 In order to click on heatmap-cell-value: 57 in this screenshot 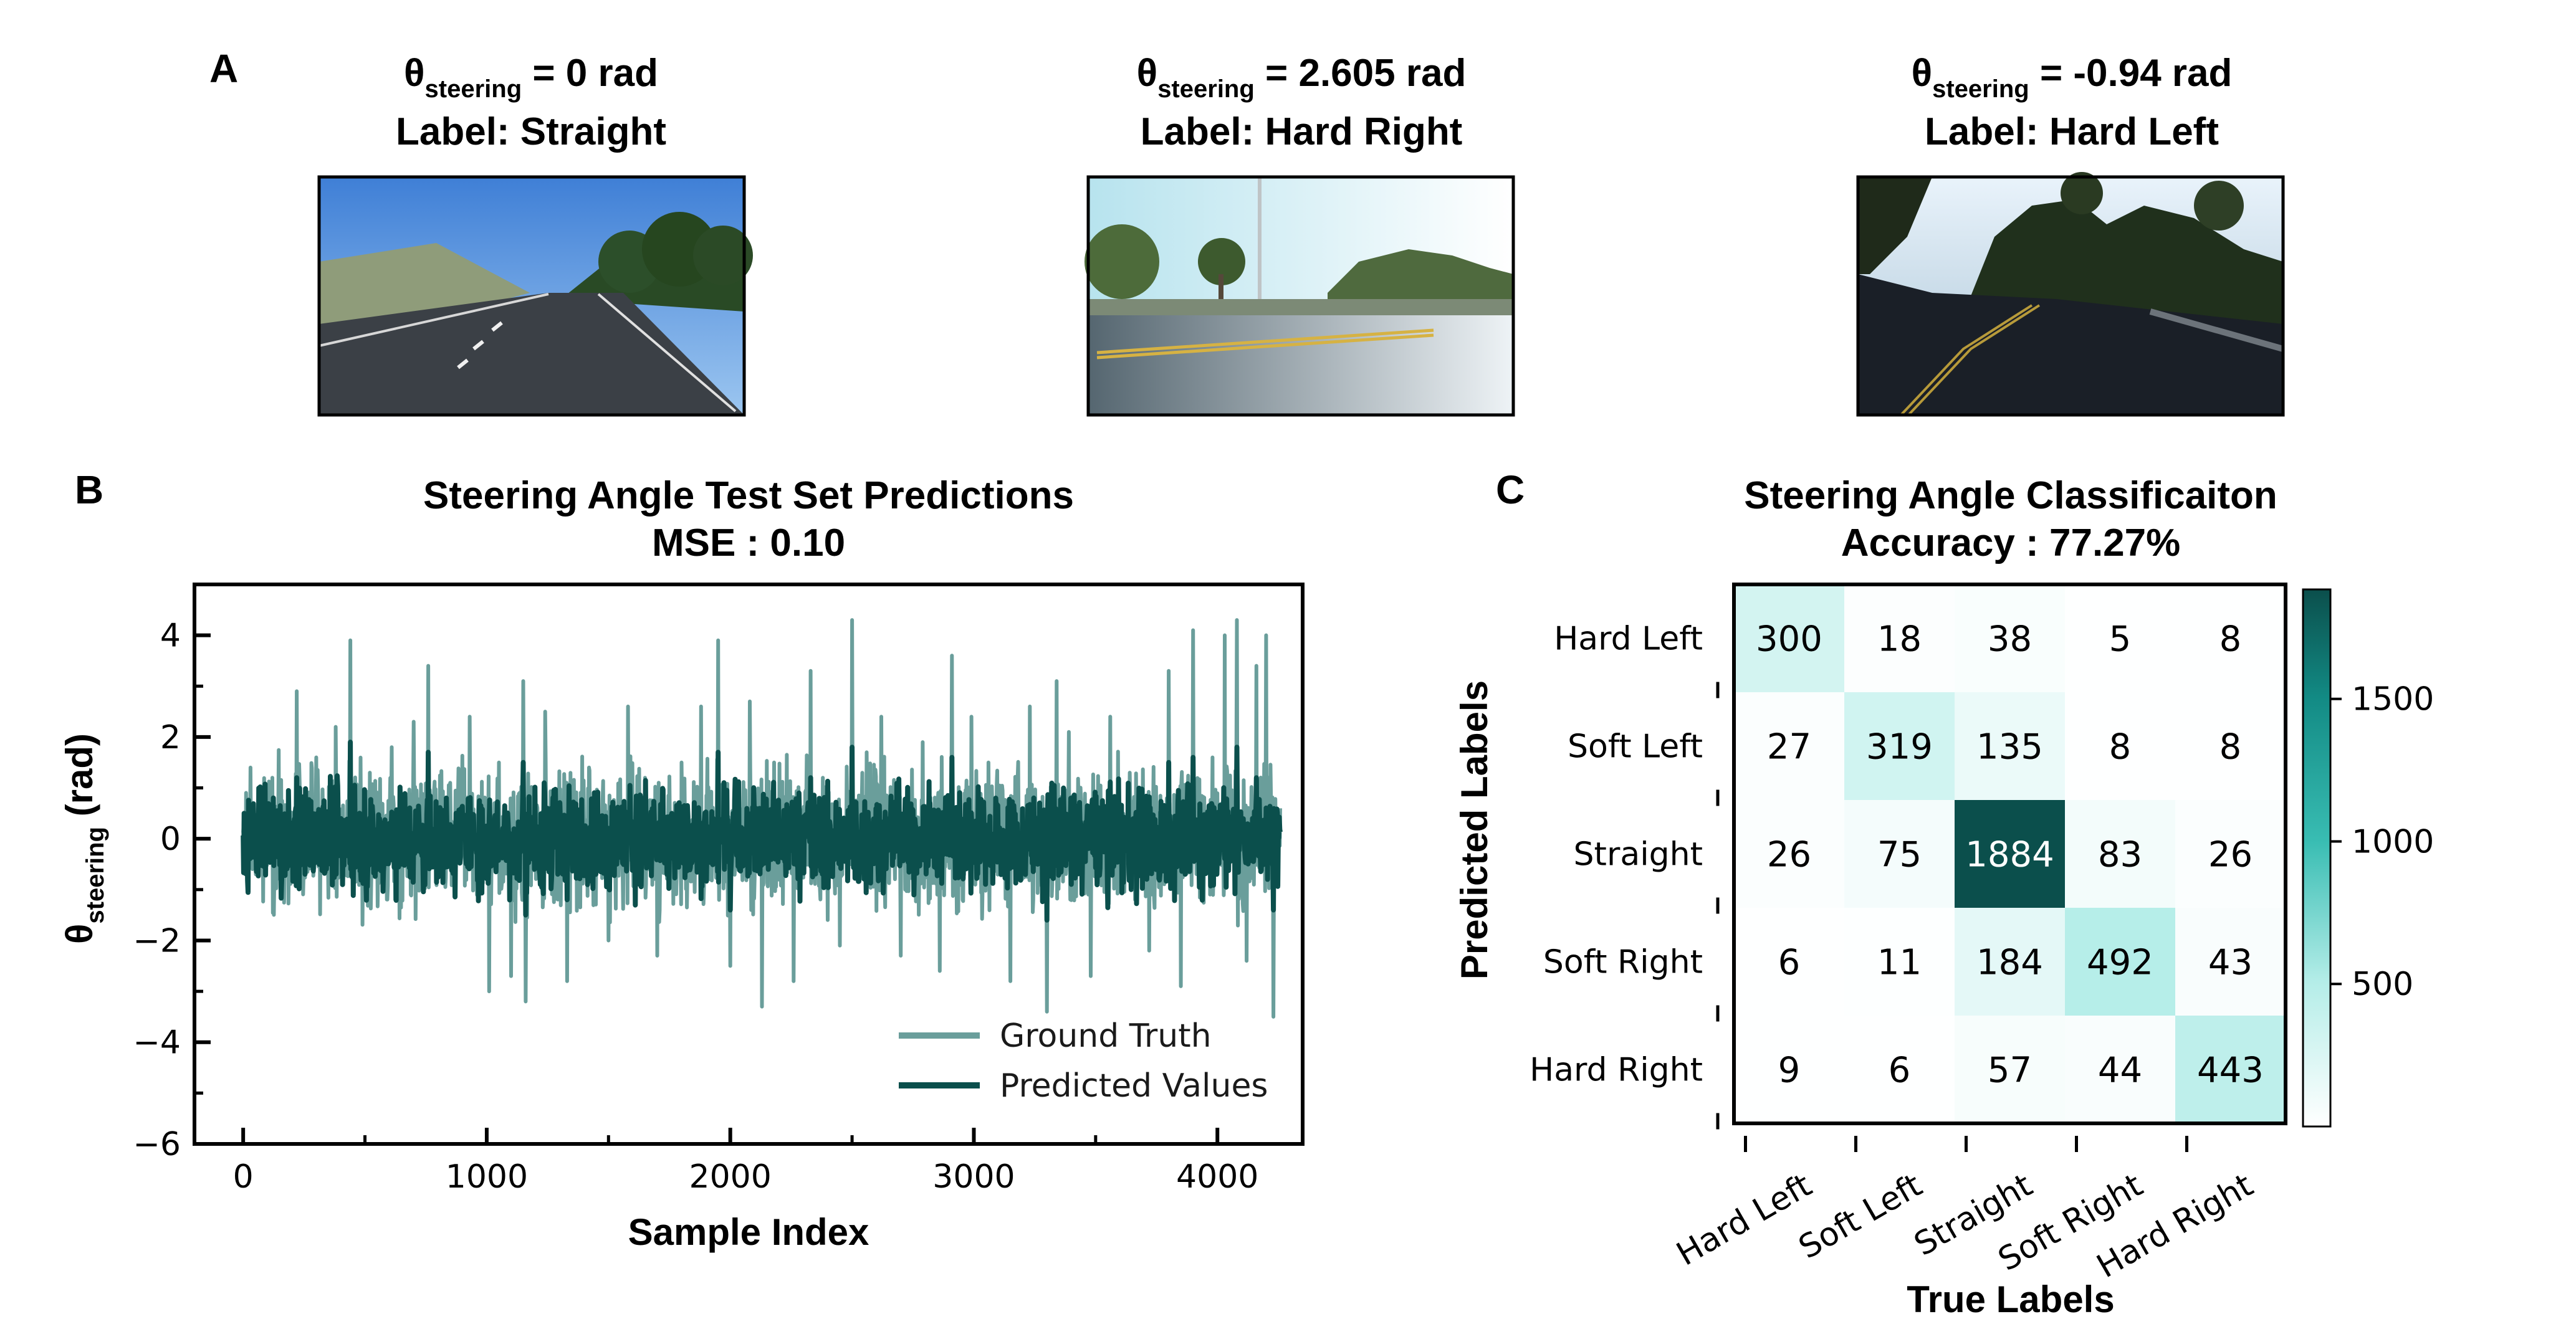, I will do `click(2010, 1070)`.